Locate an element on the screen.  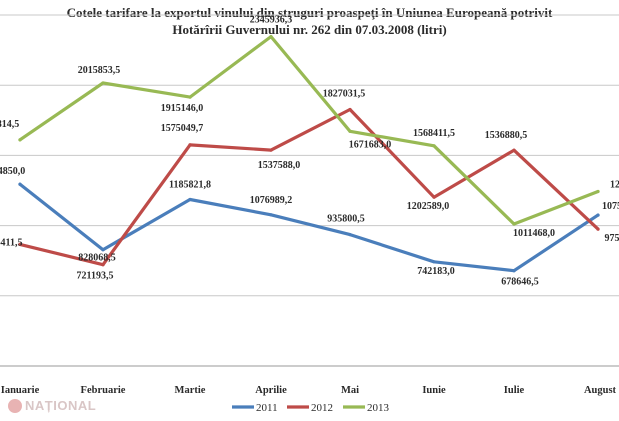
x-tick-label-7: August is located at coordinates (600, 390).